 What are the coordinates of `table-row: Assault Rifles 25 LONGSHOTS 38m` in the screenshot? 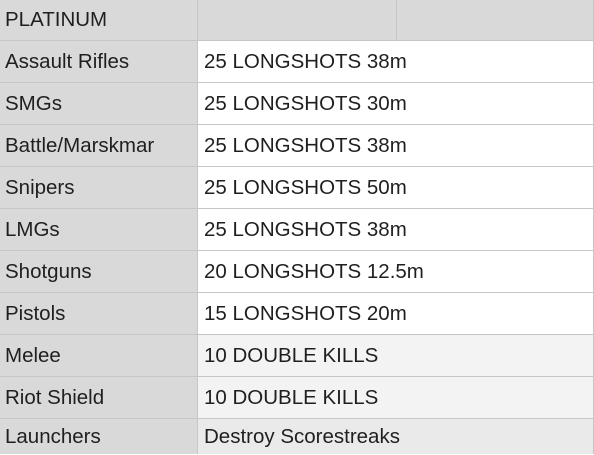 It's located at (297, 62).